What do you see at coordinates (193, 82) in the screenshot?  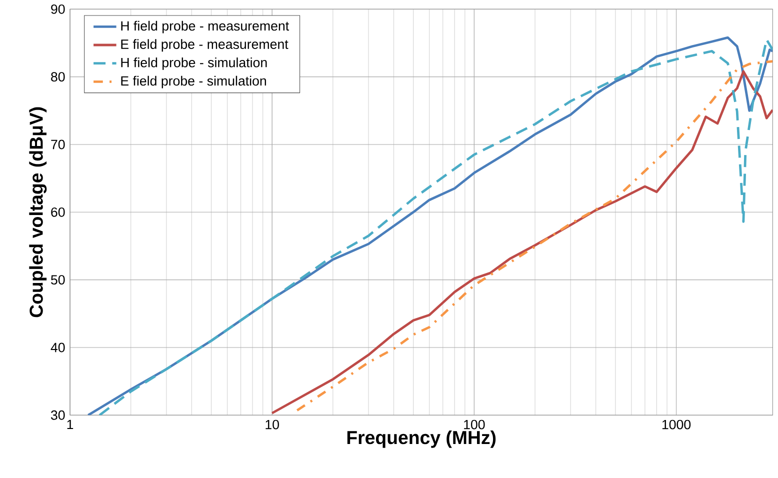 I see `legend-label: E field probe - simulation` at bounding box center [193, 82].